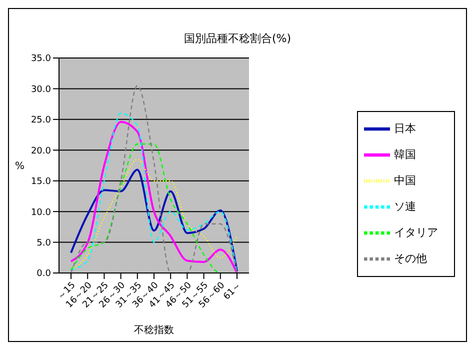 The height and width of the screenshot is (350, 475). I want to click on x-axis-title: 不稔指数, so click(154, 330).